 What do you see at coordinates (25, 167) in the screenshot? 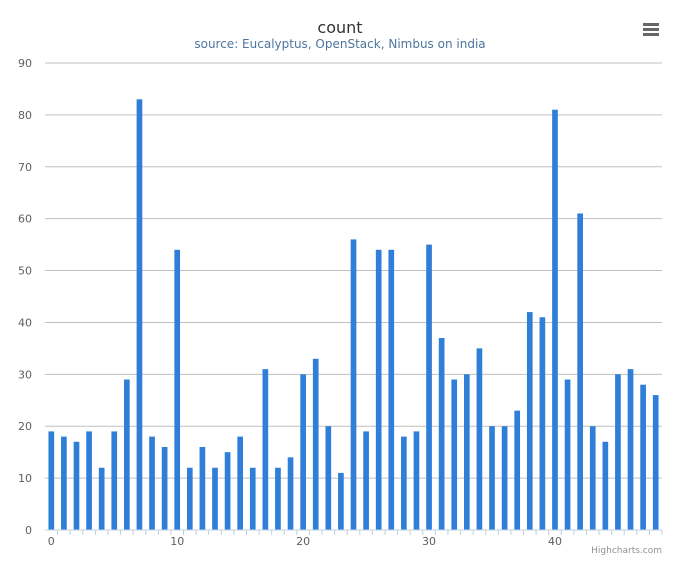
I see `y-tick-label: 70` at bounding box center [25, 167].